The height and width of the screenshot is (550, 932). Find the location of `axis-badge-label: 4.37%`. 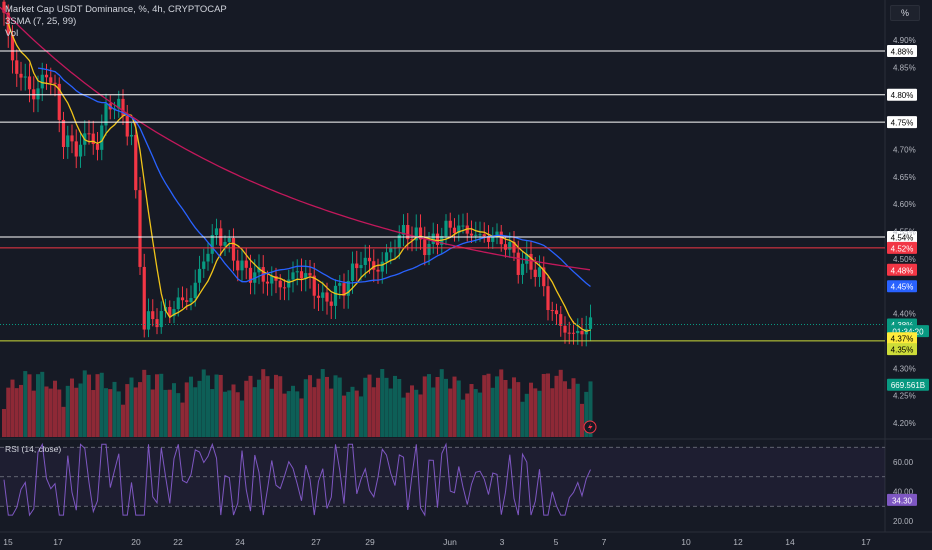

axis-badge-label: 4.37% is located at coordinates (902, 339).